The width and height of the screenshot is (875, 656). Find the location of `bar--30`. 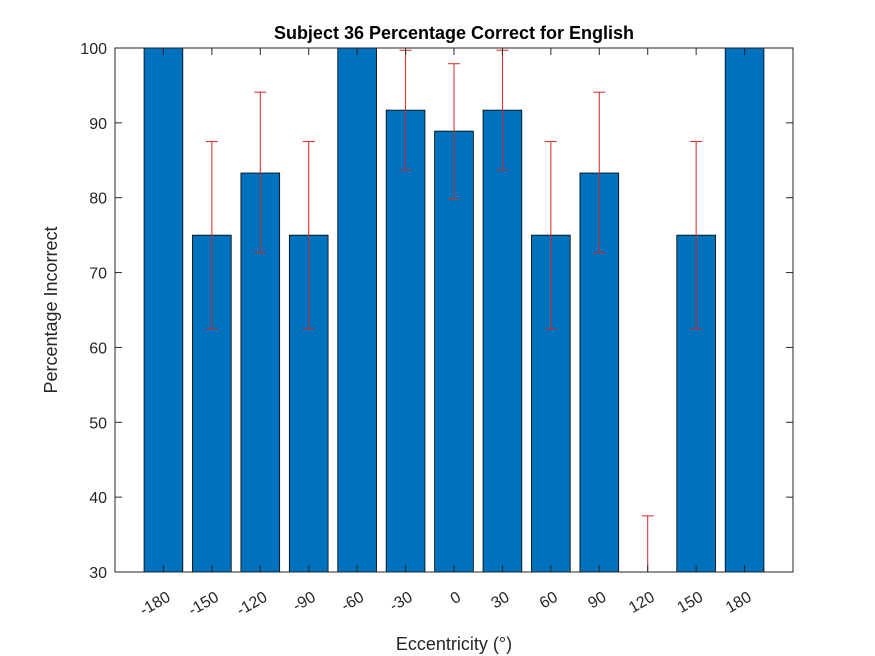

bar--30 is located at coordinates (405, 341).